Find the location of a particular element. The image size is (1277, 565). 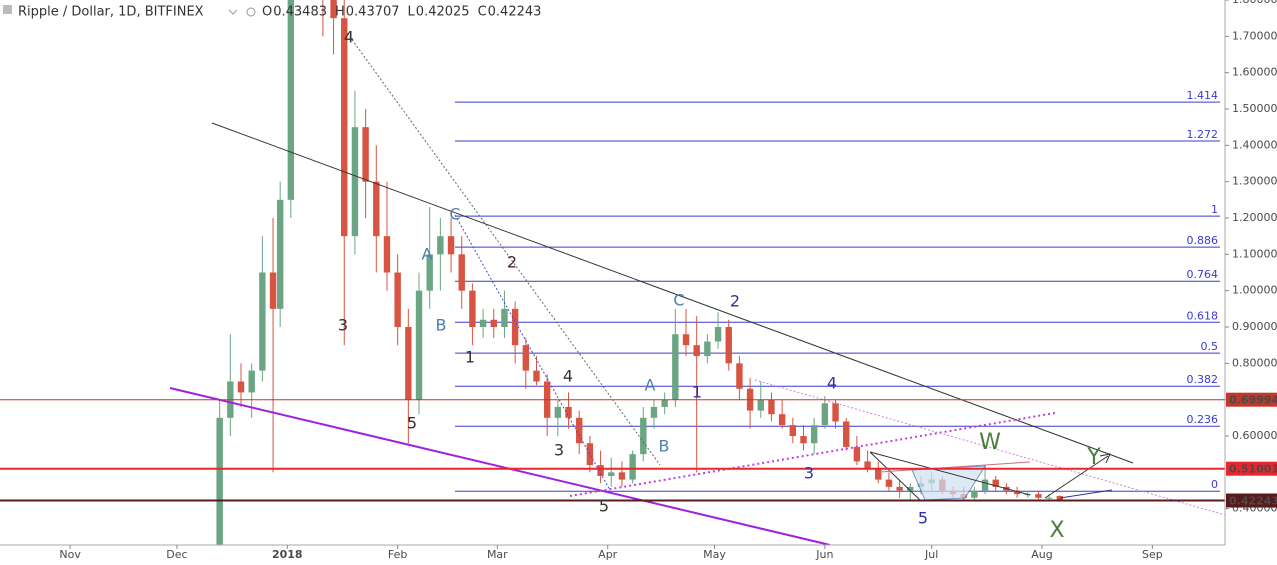

status-dot is located at coordinates (251, 12).